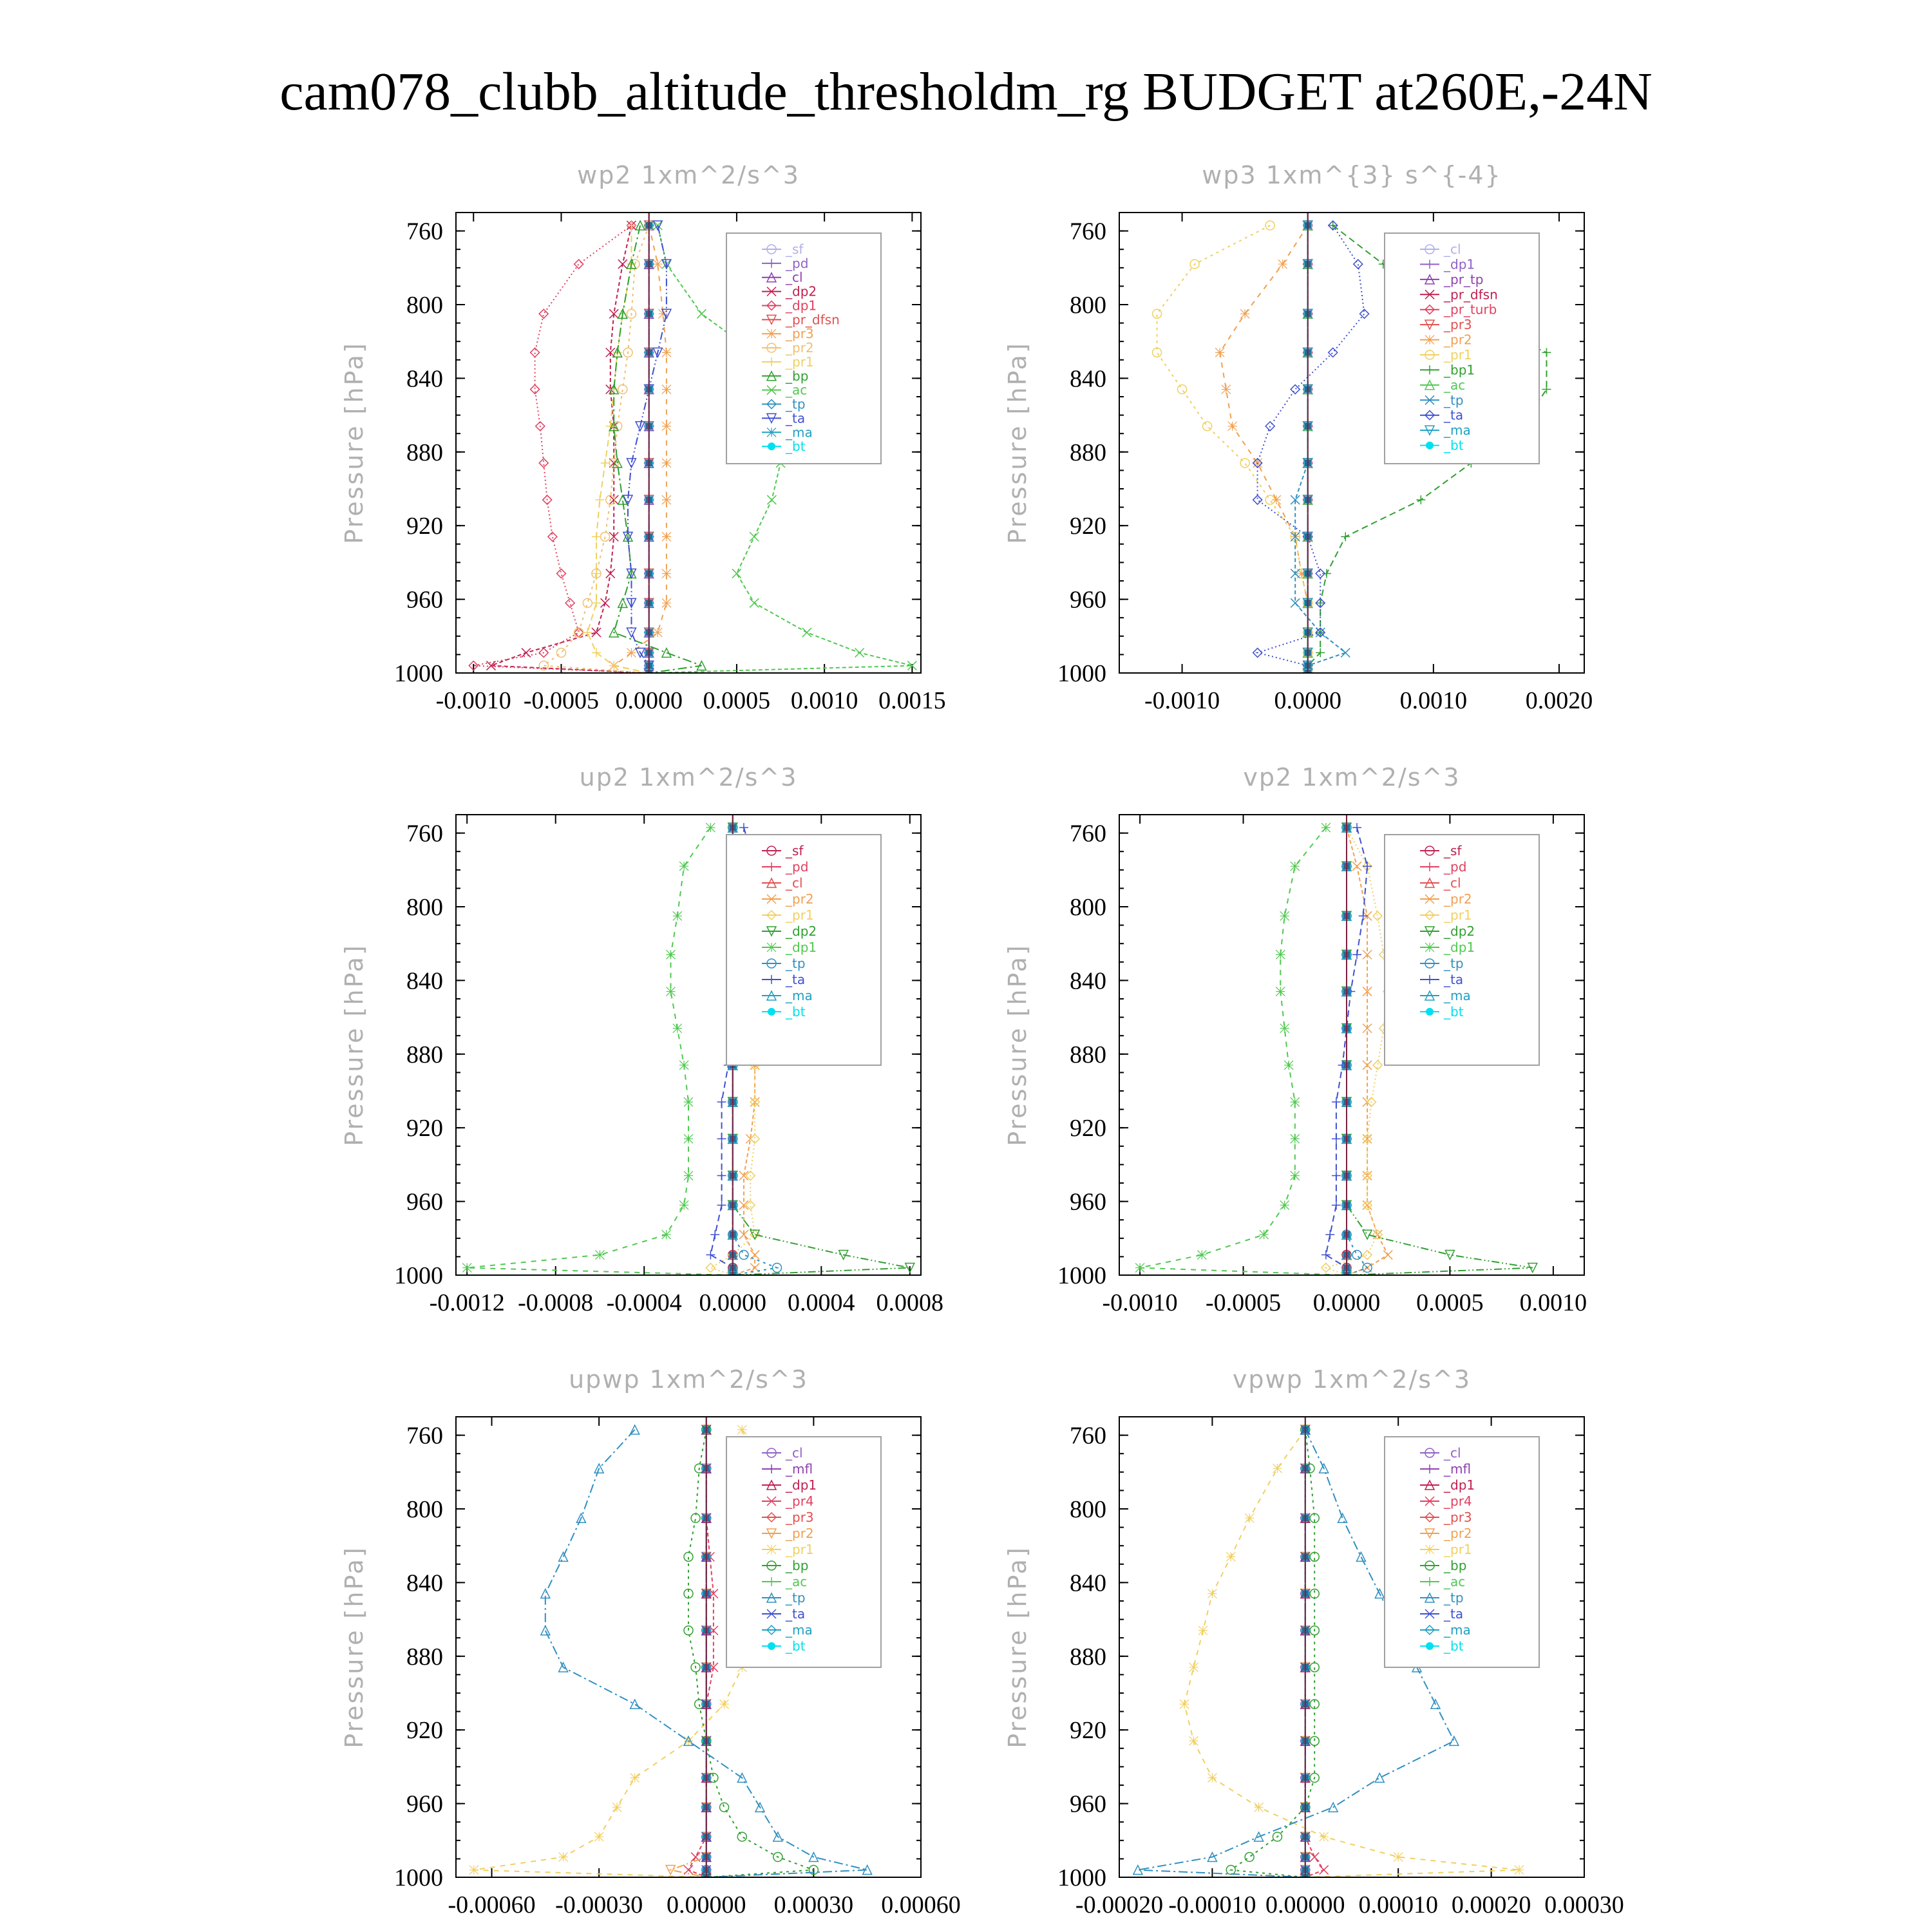 The image size is (1932, 1932). What do you see at coordinates (804, 950) in the screenshot?
I see `legend-box` at bounding box center [804, 950].